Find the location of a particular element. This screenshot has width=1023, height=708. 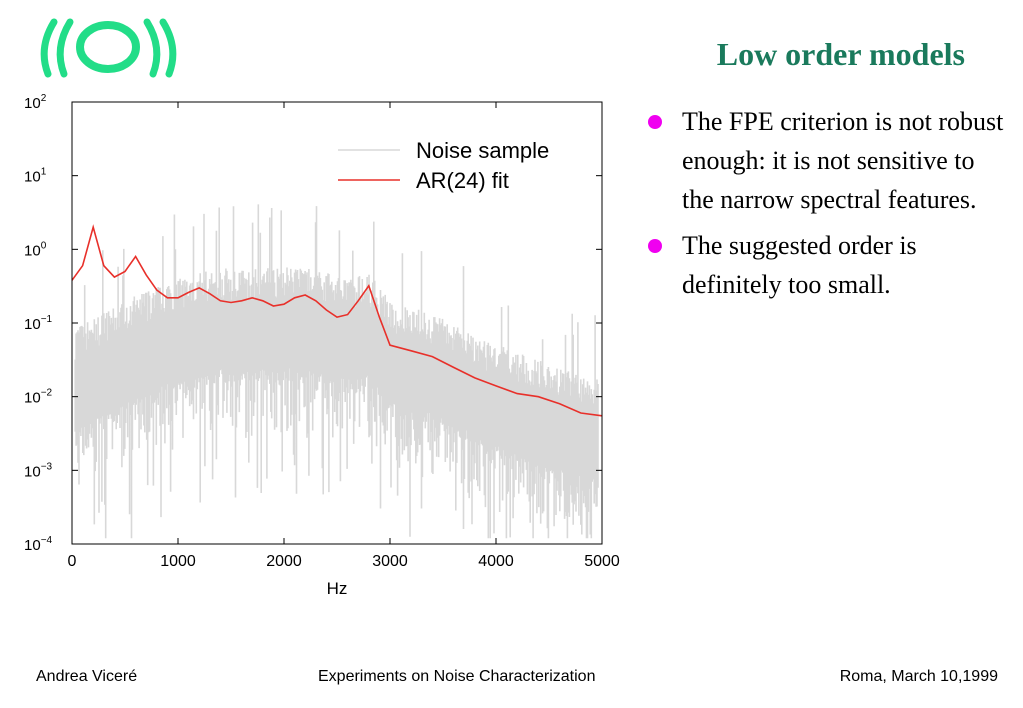

institute-logo is located at coordinates (108, 48).